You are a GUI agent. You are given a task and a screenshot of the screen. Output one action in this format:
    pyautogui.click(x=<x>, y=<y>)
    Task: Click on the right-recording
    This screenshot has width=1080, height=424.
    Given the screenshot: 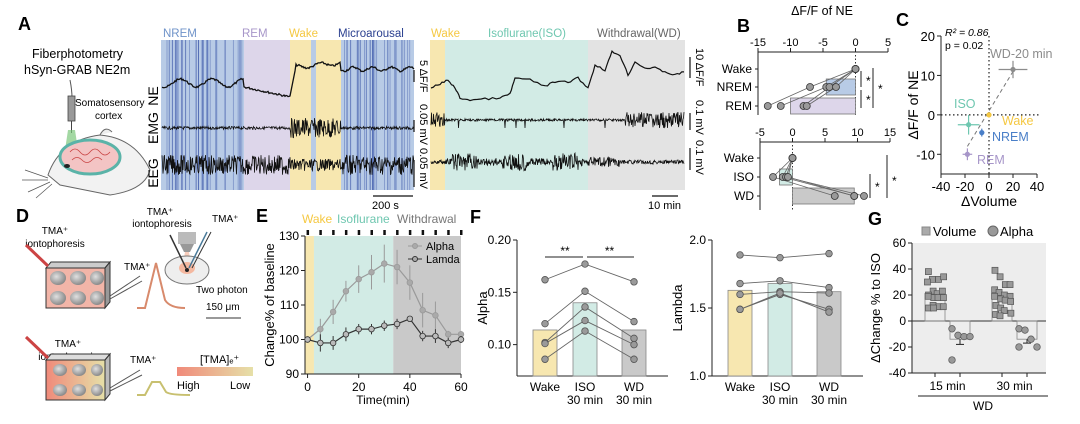 What is the action you would take?
    pyautogui.click(x=557, y=115)
    